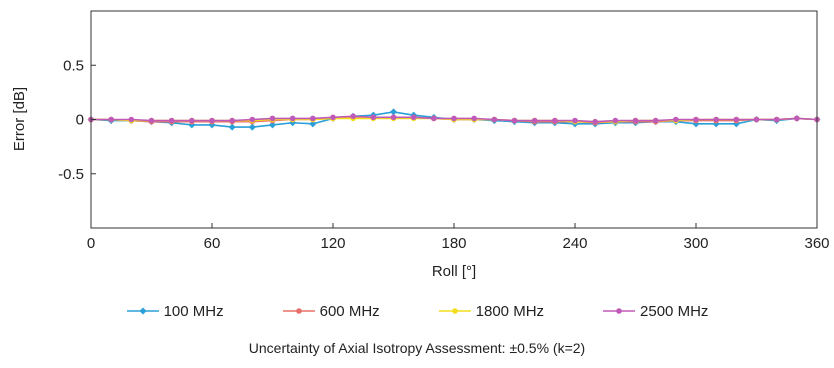 This screenshot has height=368, width=834. What do you see at coordinates (71, 174) in the screenshot?
I see `y-tick-label: -0.5` at bounding box center [71, 174].